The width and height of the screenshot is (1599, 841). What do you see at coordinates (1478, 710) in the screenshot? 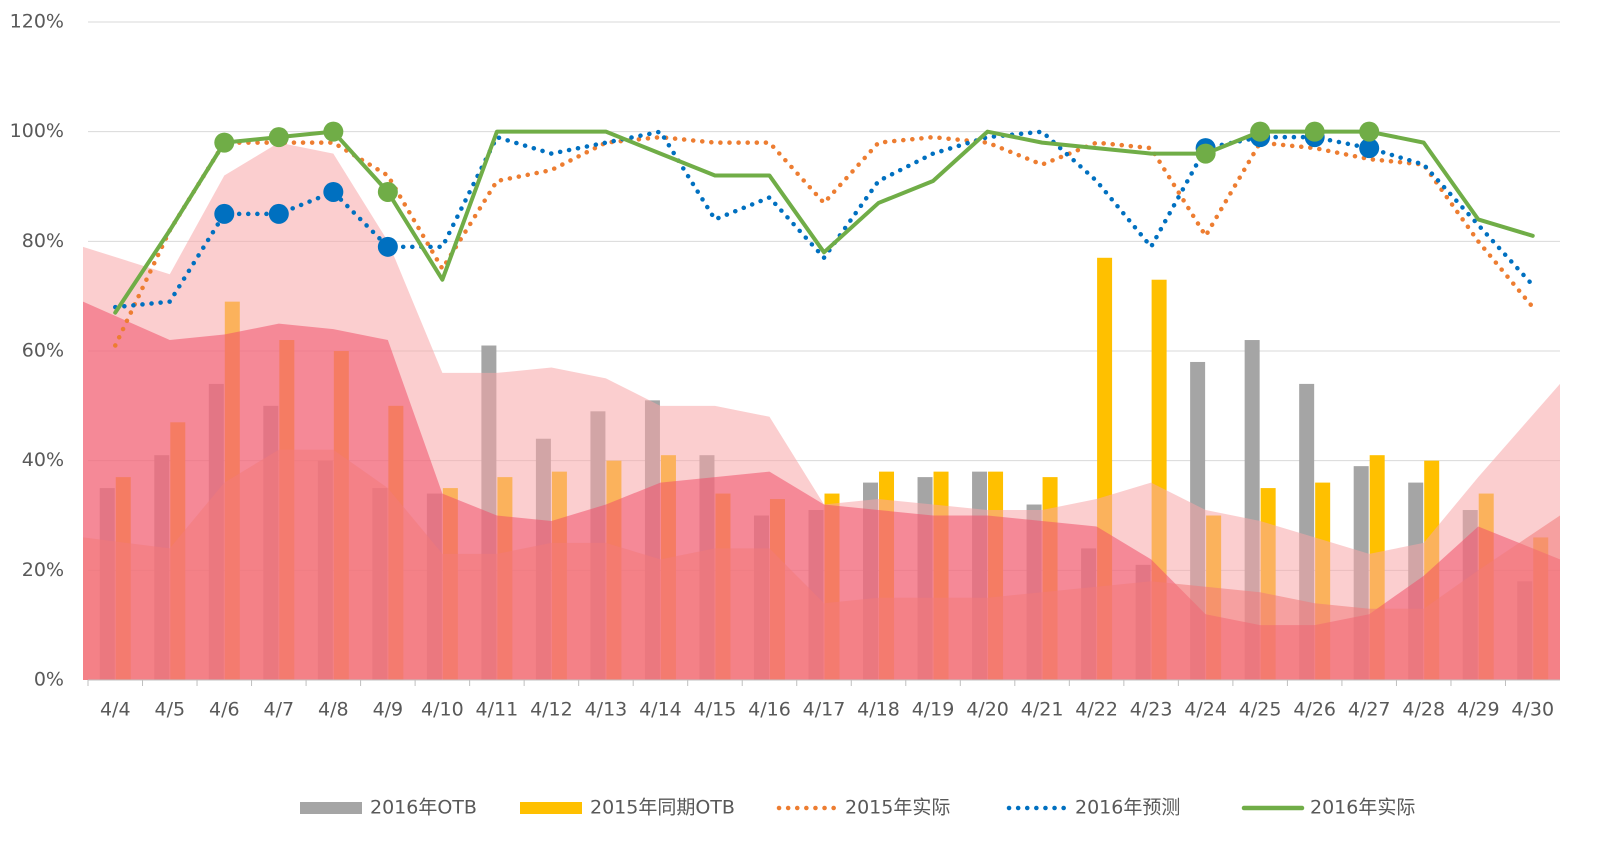
I see `x-tick-label: 4/29` at bounding box center [1478, 710].